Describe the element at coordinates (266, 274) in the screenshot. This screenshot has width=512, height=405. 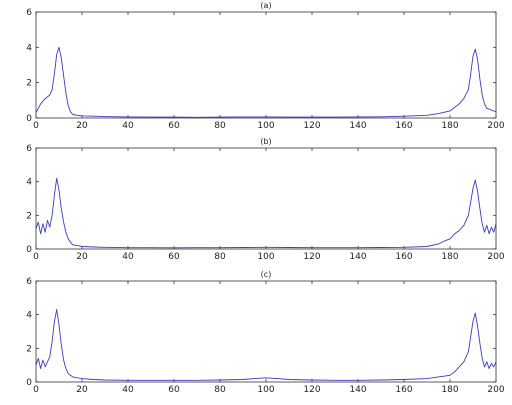
I see `subplot-title: (c)` at that location.